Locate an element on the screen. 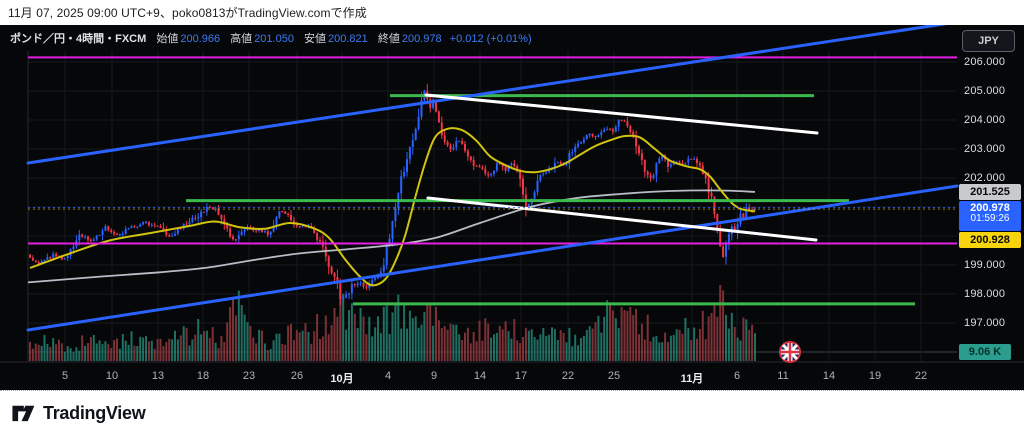  alert-price-badge: 200.928 is located at coordinates (990, 240).